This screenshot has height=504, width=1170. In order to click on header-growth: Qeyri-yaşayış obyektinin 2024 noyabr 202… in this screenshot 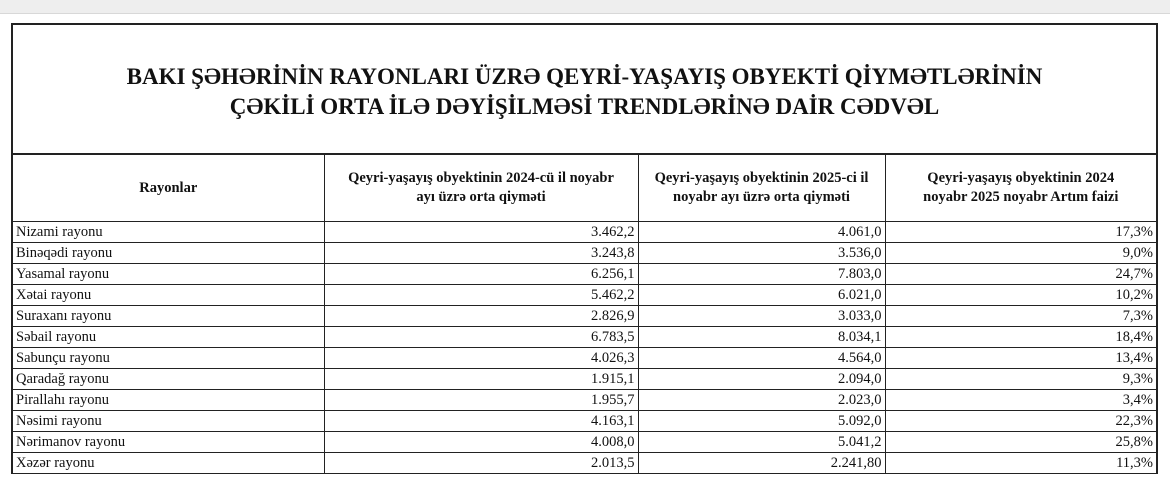, I will do `click(1020, 188)`.